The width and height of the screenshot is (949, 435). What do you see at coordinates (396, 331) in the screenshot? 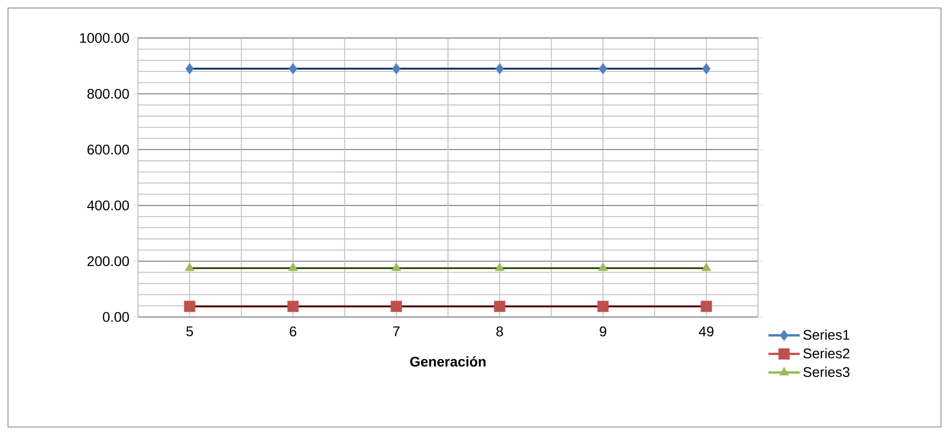
I see `x-tick-label: 7` at bounding box center [396, 331].